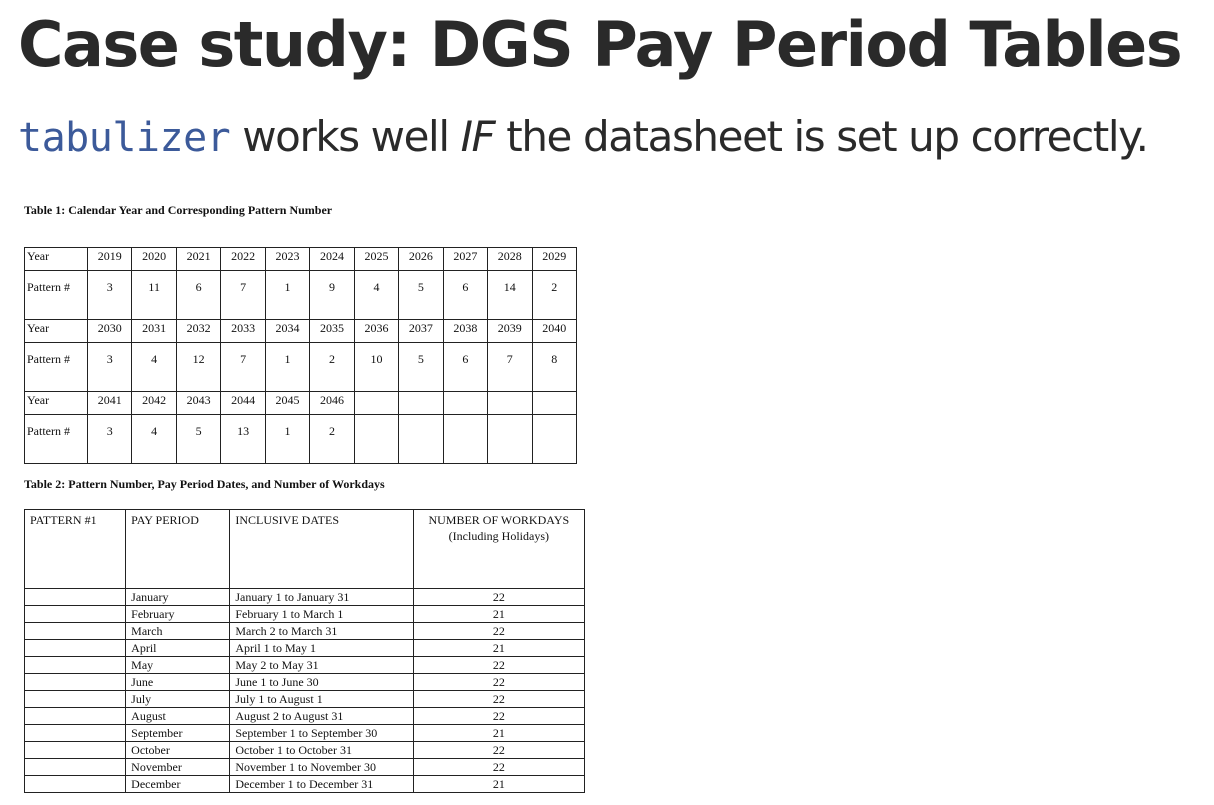 This screenshot has width=1214, height=805. I want to click on table1-pattern-cell: 9, so click(332, 295).